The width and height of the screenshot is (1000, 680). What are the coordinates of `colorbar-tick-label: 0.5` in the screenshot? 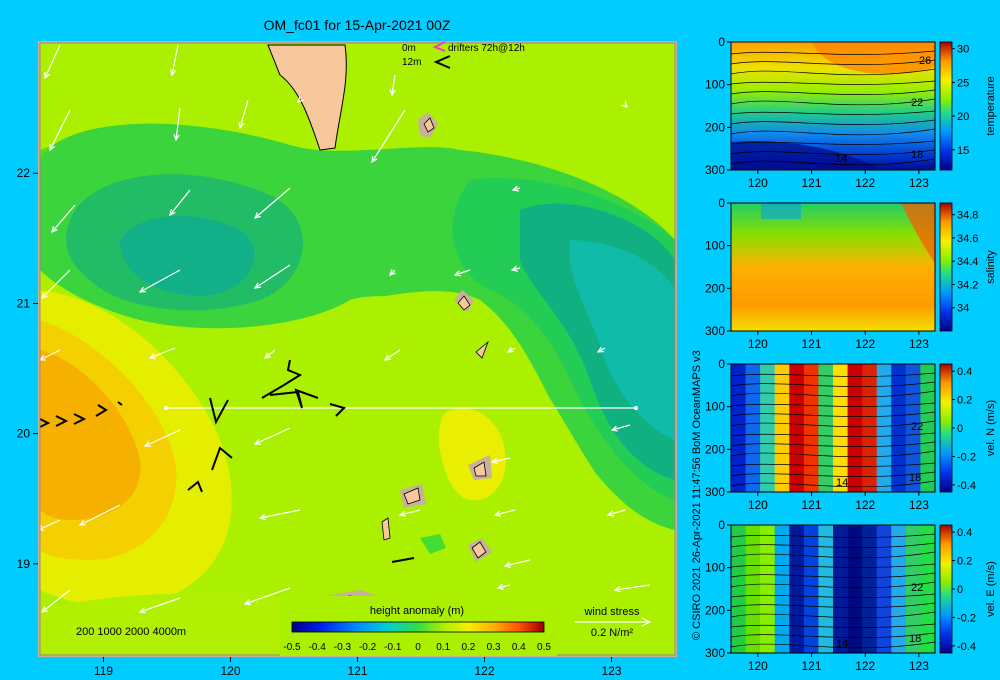 It's located at (544, 647).